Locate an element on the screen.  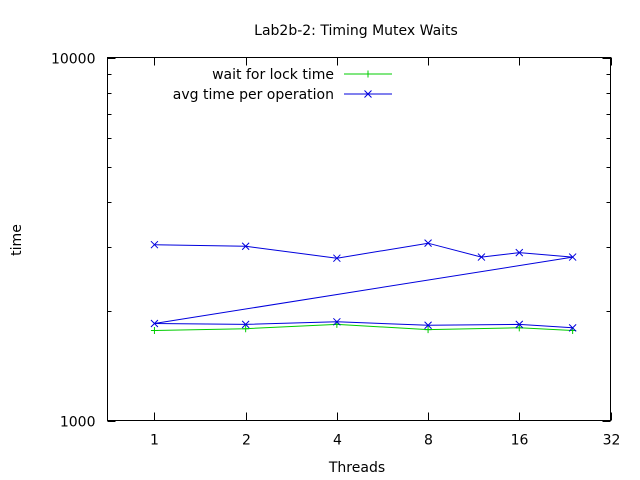
x-tick-label: 4 is located at coordinates (337, 441).